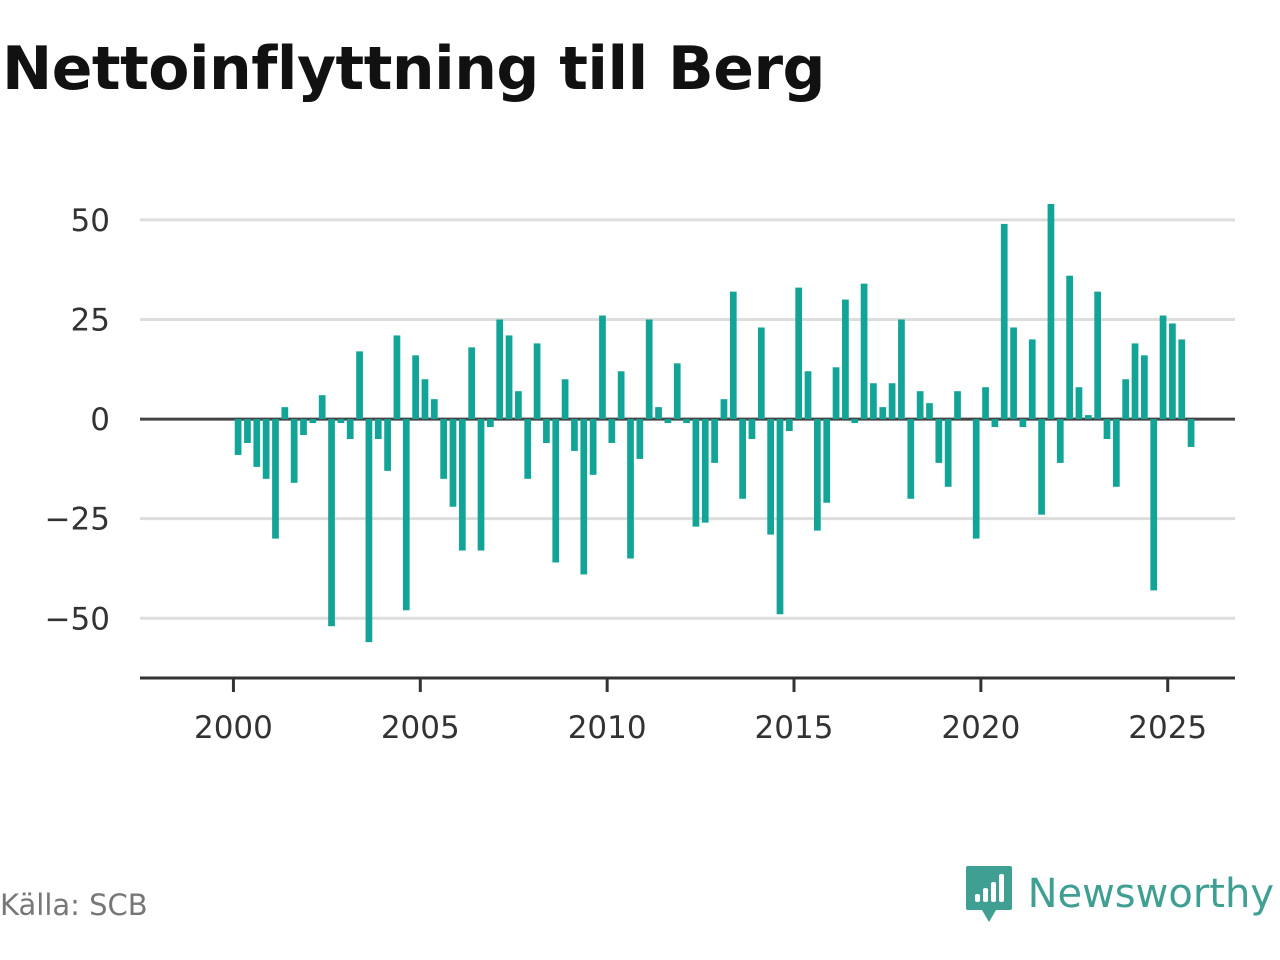 The width and height of the screenshot is (1280, 960). Describe the element at coordinates (90, 221) in the screenshot. I see `y-tick-label: 50` at that location.